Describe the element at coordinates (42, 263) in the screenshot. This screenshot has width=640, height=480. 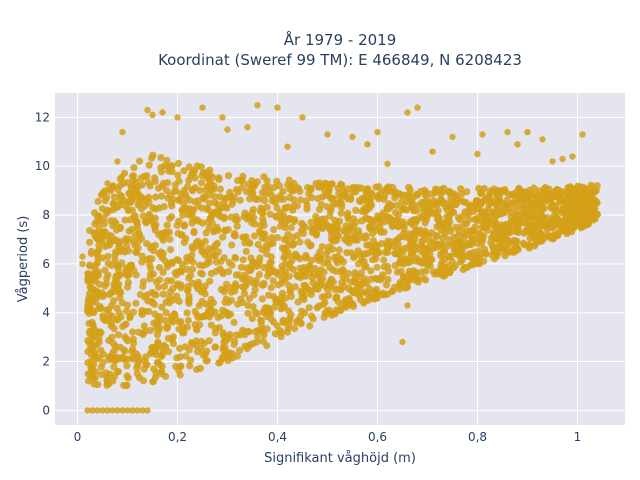
I see `y-axis-ticks: 0 2 4 6 8 10 12` at that location.